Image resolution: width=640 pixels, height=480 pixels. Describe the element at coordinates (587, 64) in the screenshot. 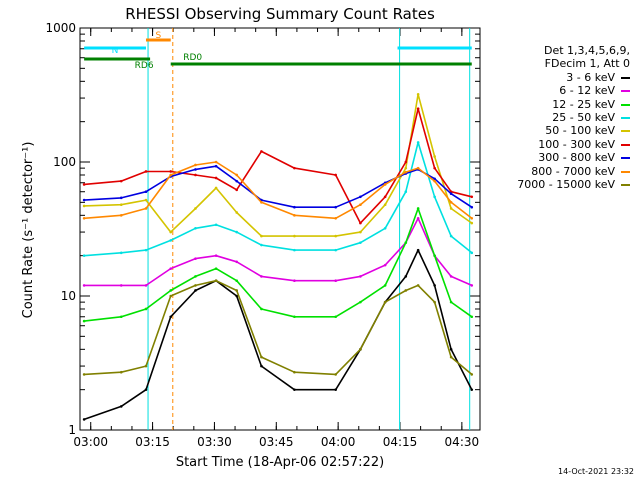

I see `legend-header-decimation: FDecim 1, Att 0` at that location.